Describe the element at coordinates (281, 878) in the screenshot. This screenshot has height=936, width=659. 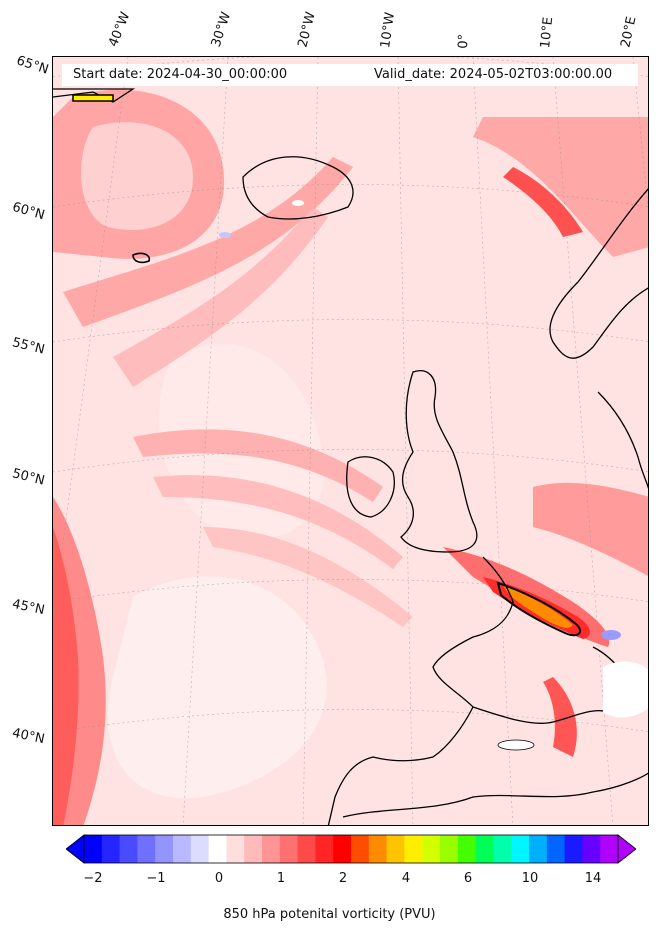
I see `colorbar-tick-label: 1` at that location.